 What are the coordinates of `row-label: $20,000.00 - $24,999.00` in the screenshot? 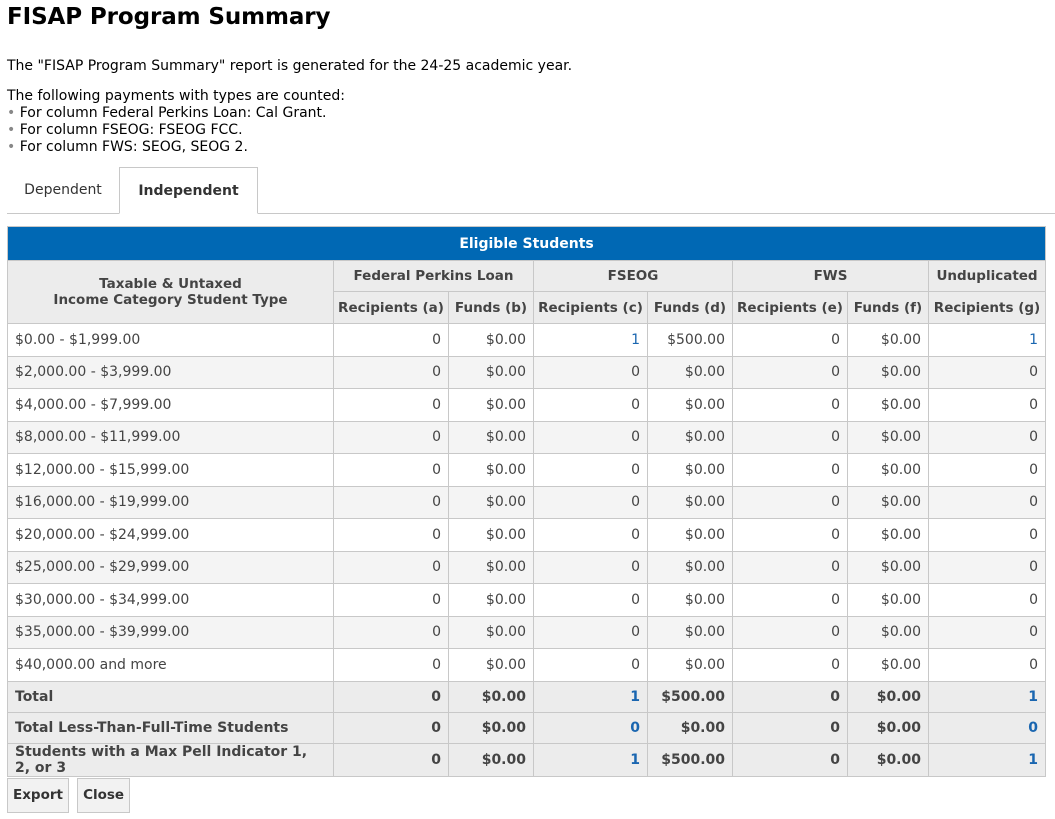 It's located at (170, 535).